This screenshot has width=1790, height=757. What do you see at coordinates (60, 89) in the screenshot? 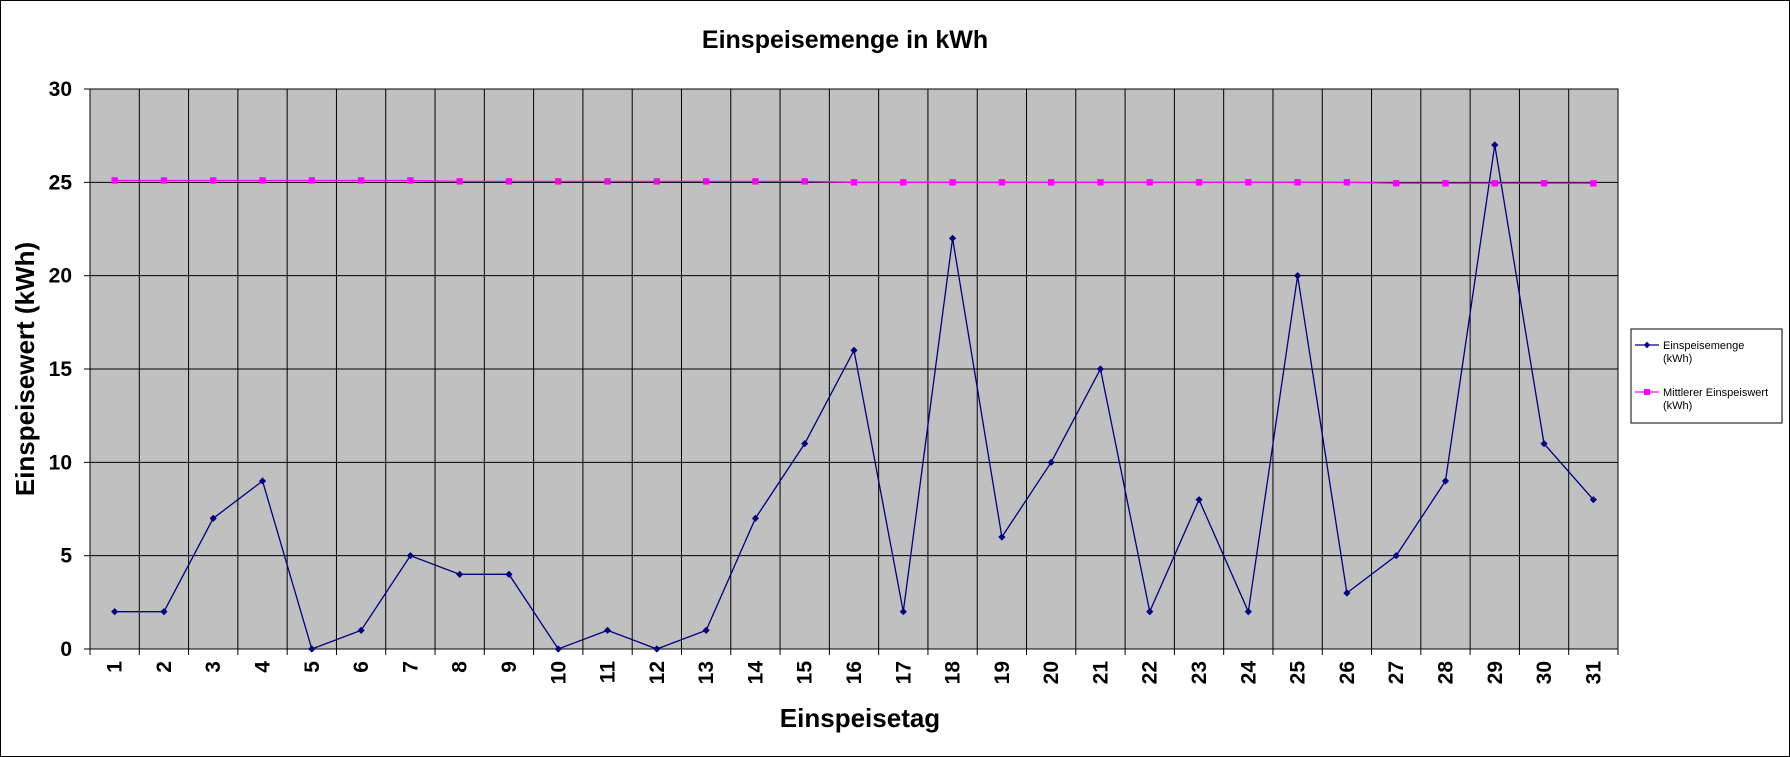
I see `y-tick-label: 30` at bounding box center [60, 89].